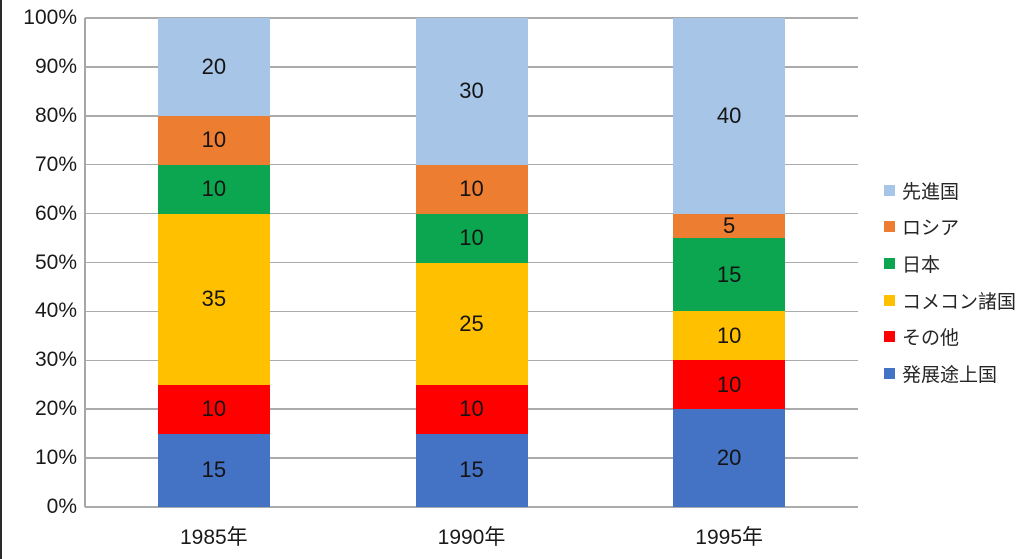 The height and width of the screenshot is (559, 1024). I want to click on legend-item-developed-countries: 先進国, so click(950, 190).